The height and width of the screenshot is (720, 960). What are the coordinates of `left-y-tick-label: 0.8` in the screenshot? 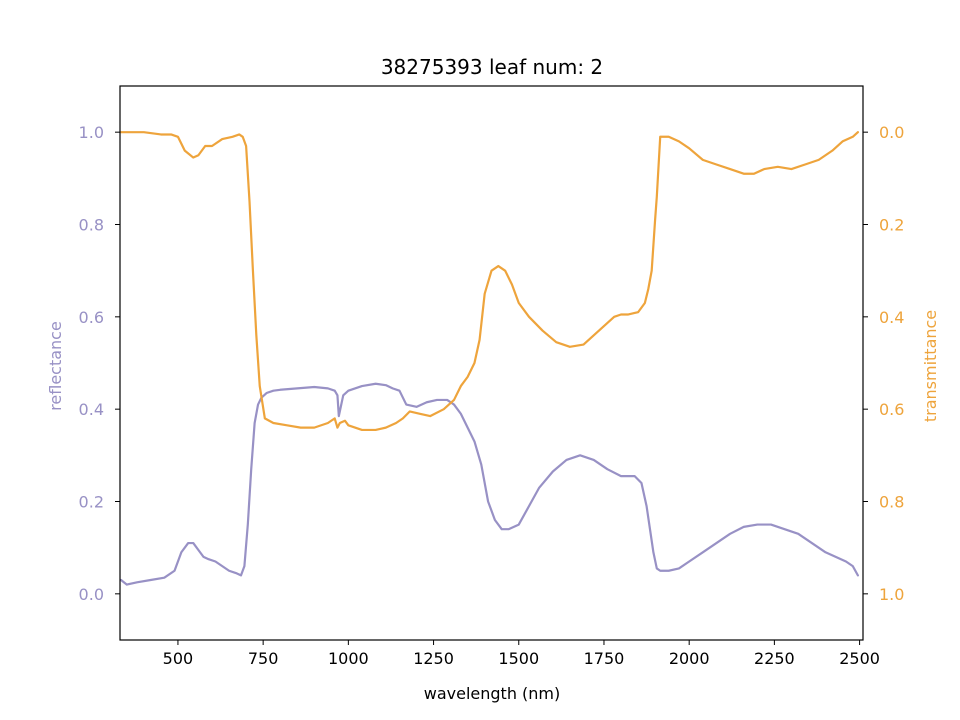 It's located at (91, 225).